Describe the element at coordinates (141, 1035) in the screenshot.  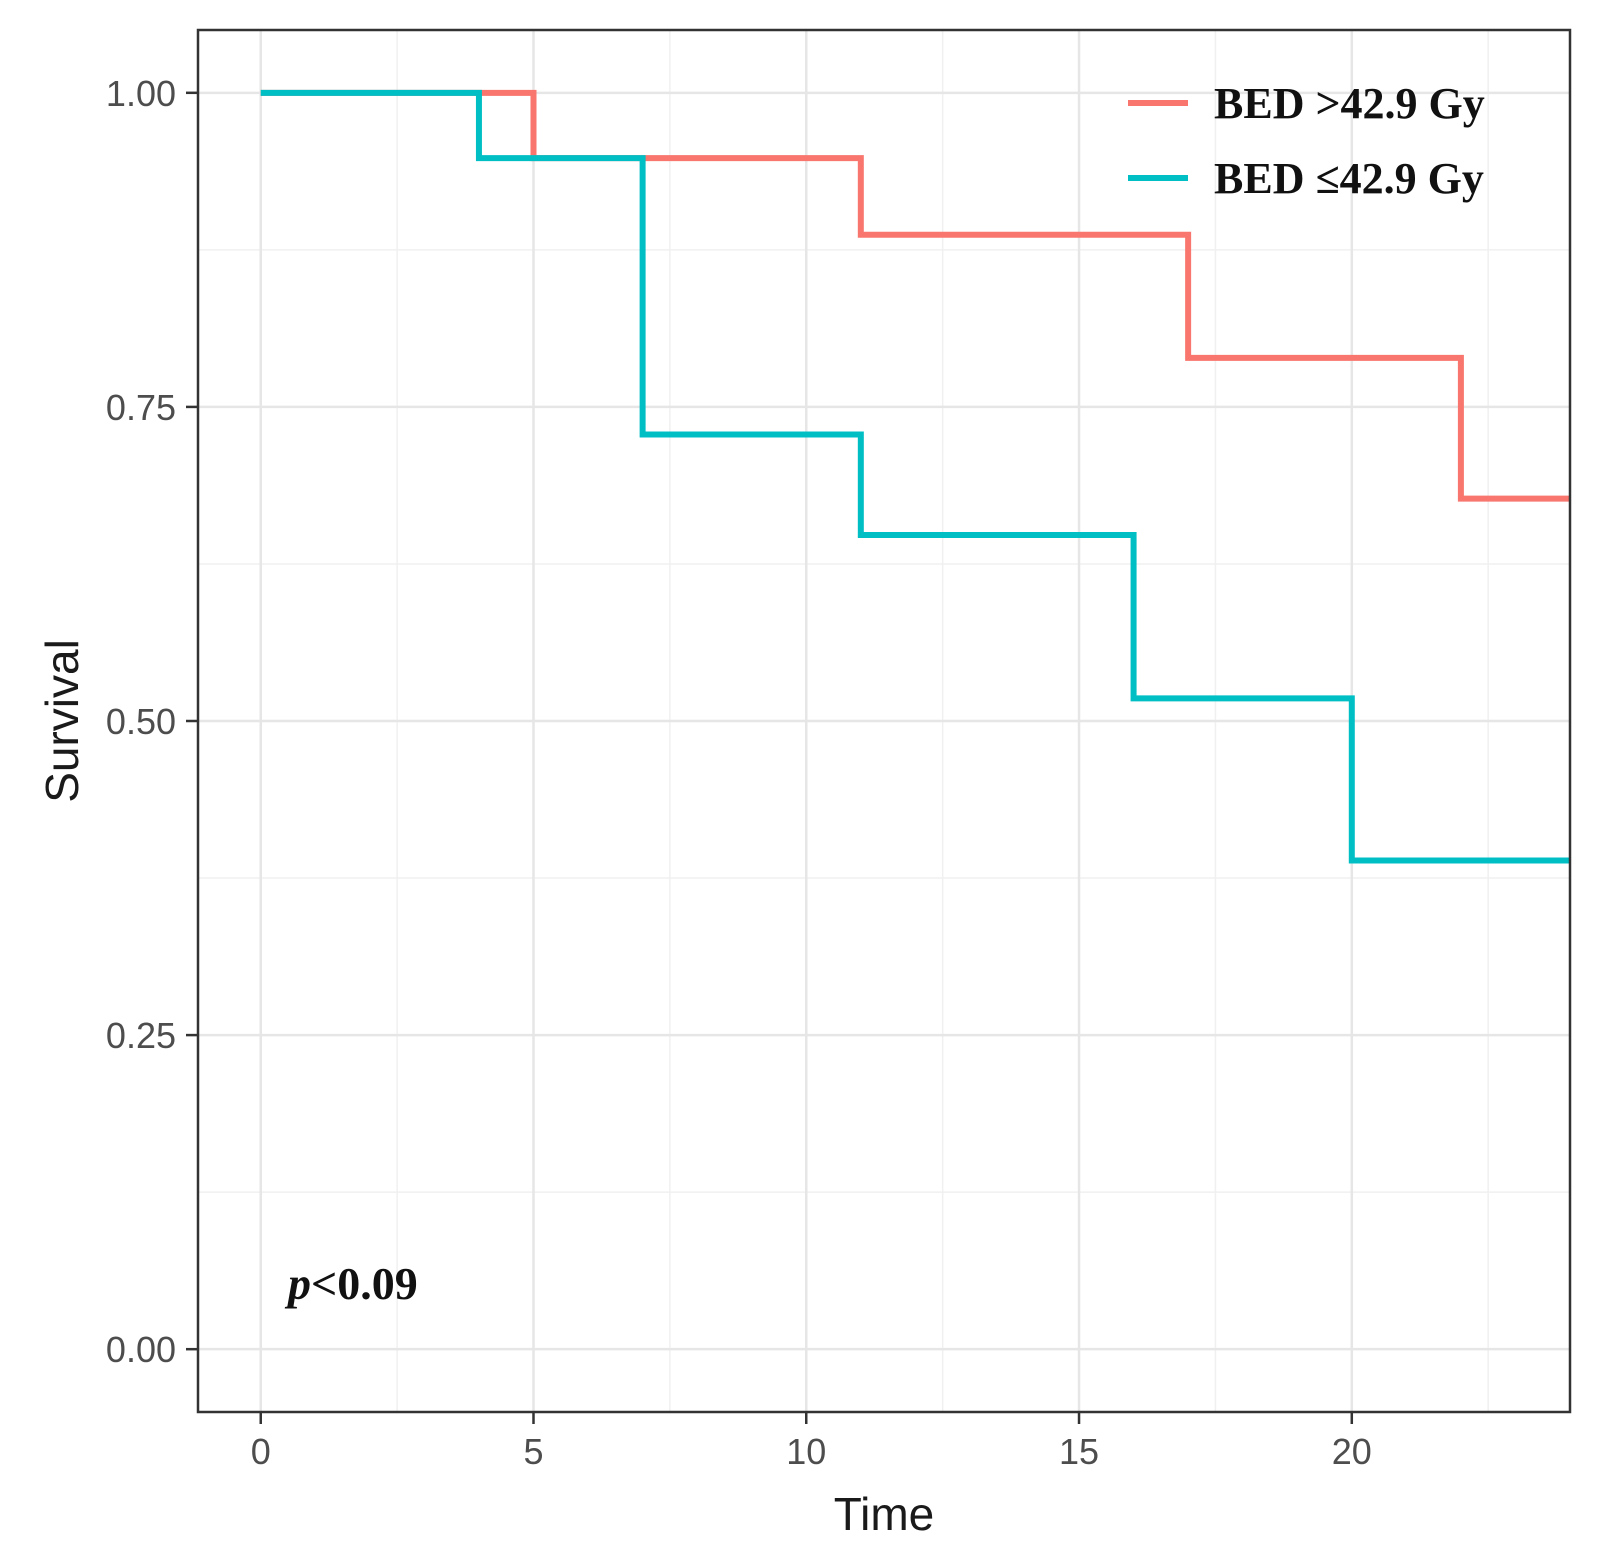
I see `y-tick-label: 0.25` at that location.